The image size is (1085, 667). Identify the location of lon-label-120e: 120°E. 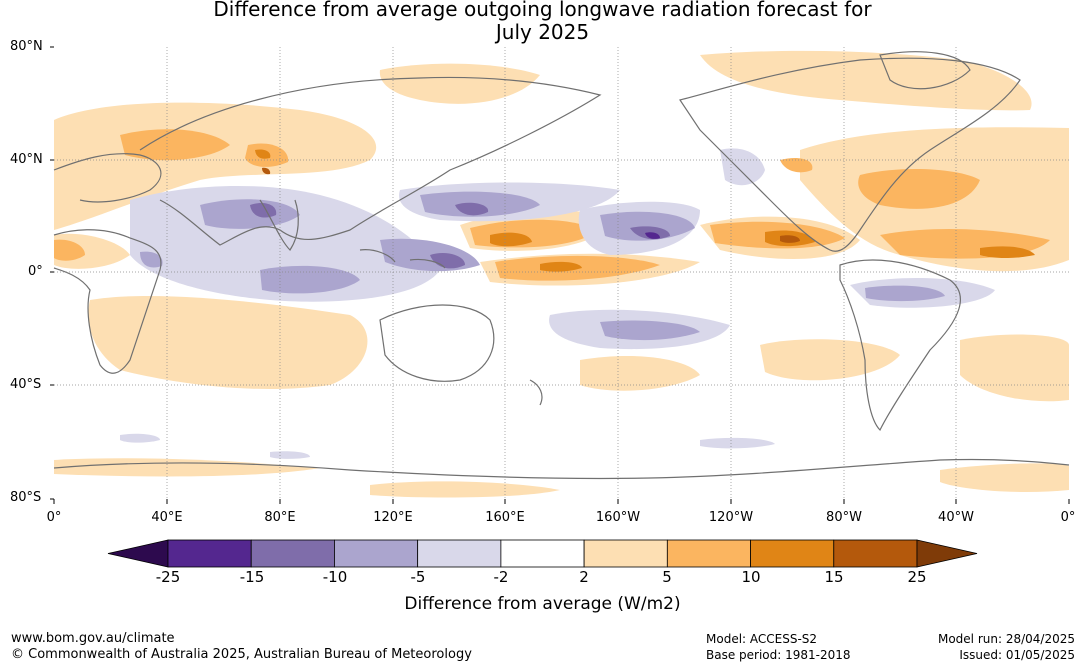
(393, 517).